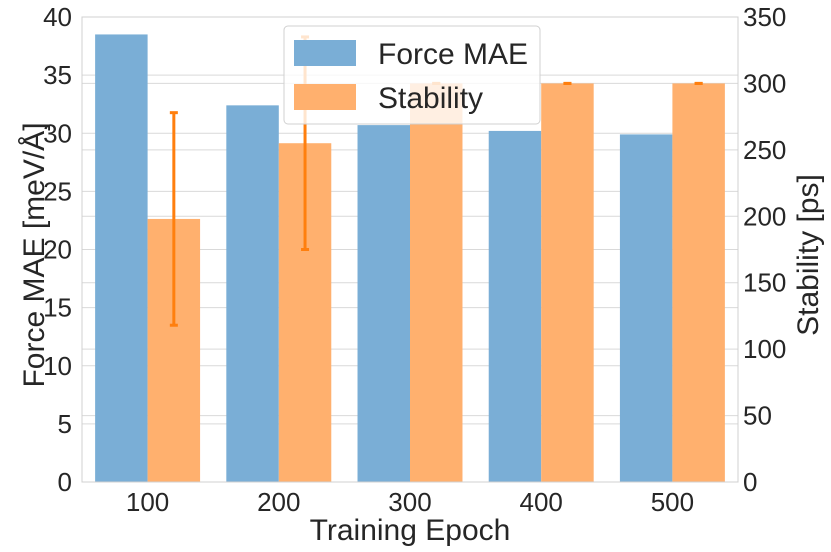 The image size is (831, 552). What do you see at coordinates (57, 366) in the screenshot?
I see `y-tick-label-left: 10` at bounding box center [57, 366].